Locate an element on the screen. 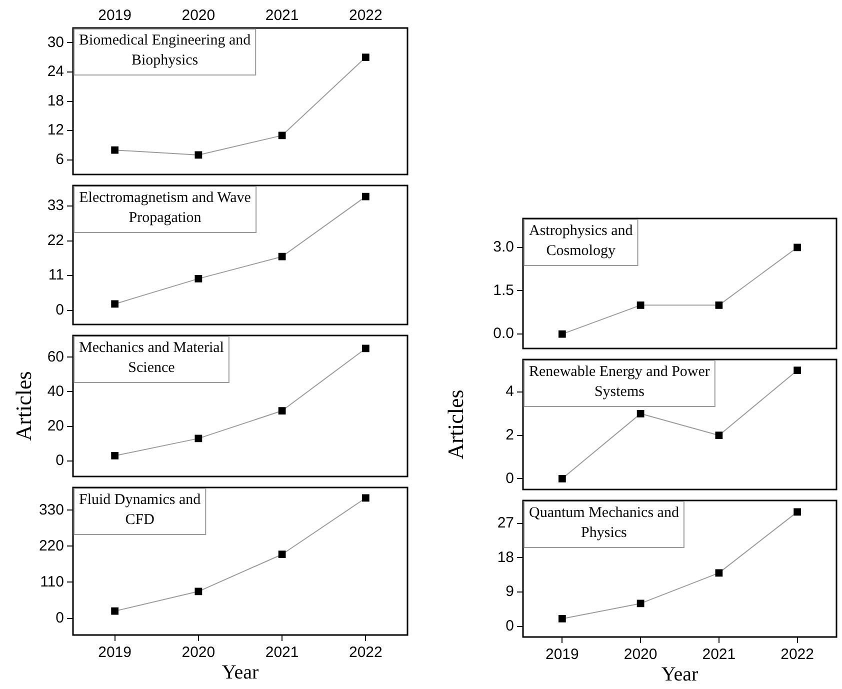 This screenshot has width=842, height=689. y-tick-label: 220 is located at coordinates (51, 545).